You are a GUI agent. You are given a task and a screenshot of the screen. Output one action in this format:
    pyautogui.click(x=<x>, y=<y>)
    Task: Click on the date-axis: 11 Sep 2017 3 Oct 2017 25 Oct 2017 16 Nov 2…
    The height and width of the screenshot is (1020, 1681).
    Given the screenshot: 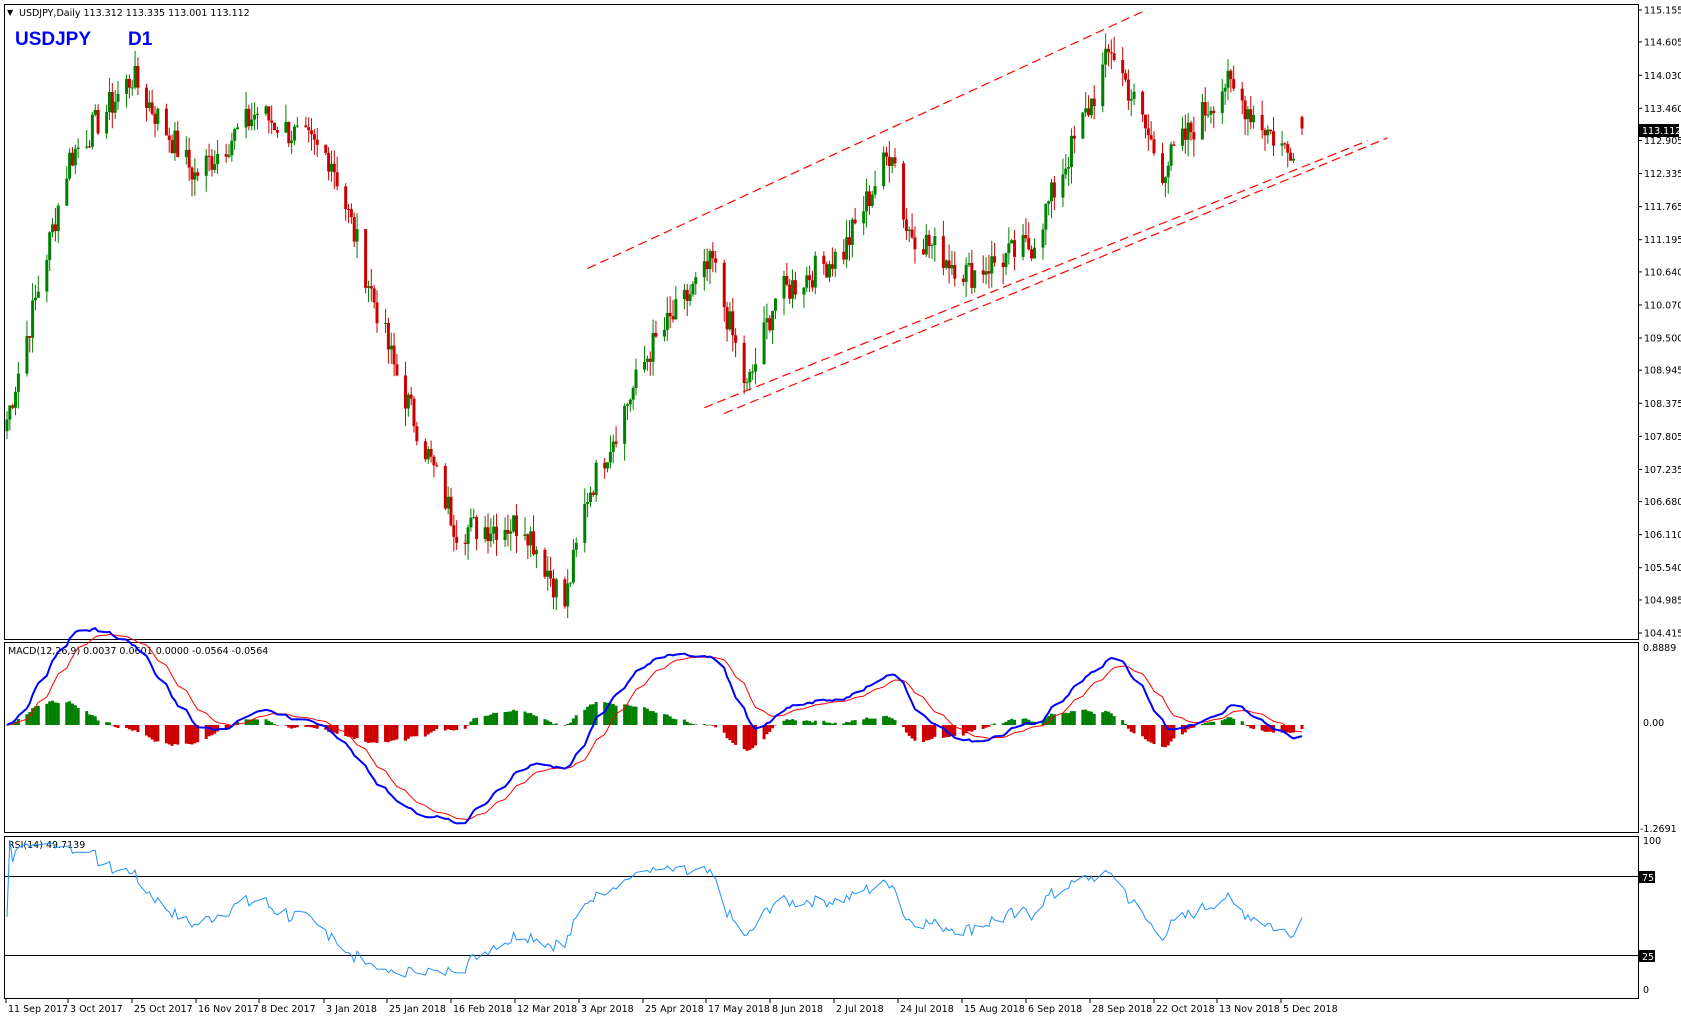 What is the action you would take?
    pyautogui.click(x=671, y=1007)
    